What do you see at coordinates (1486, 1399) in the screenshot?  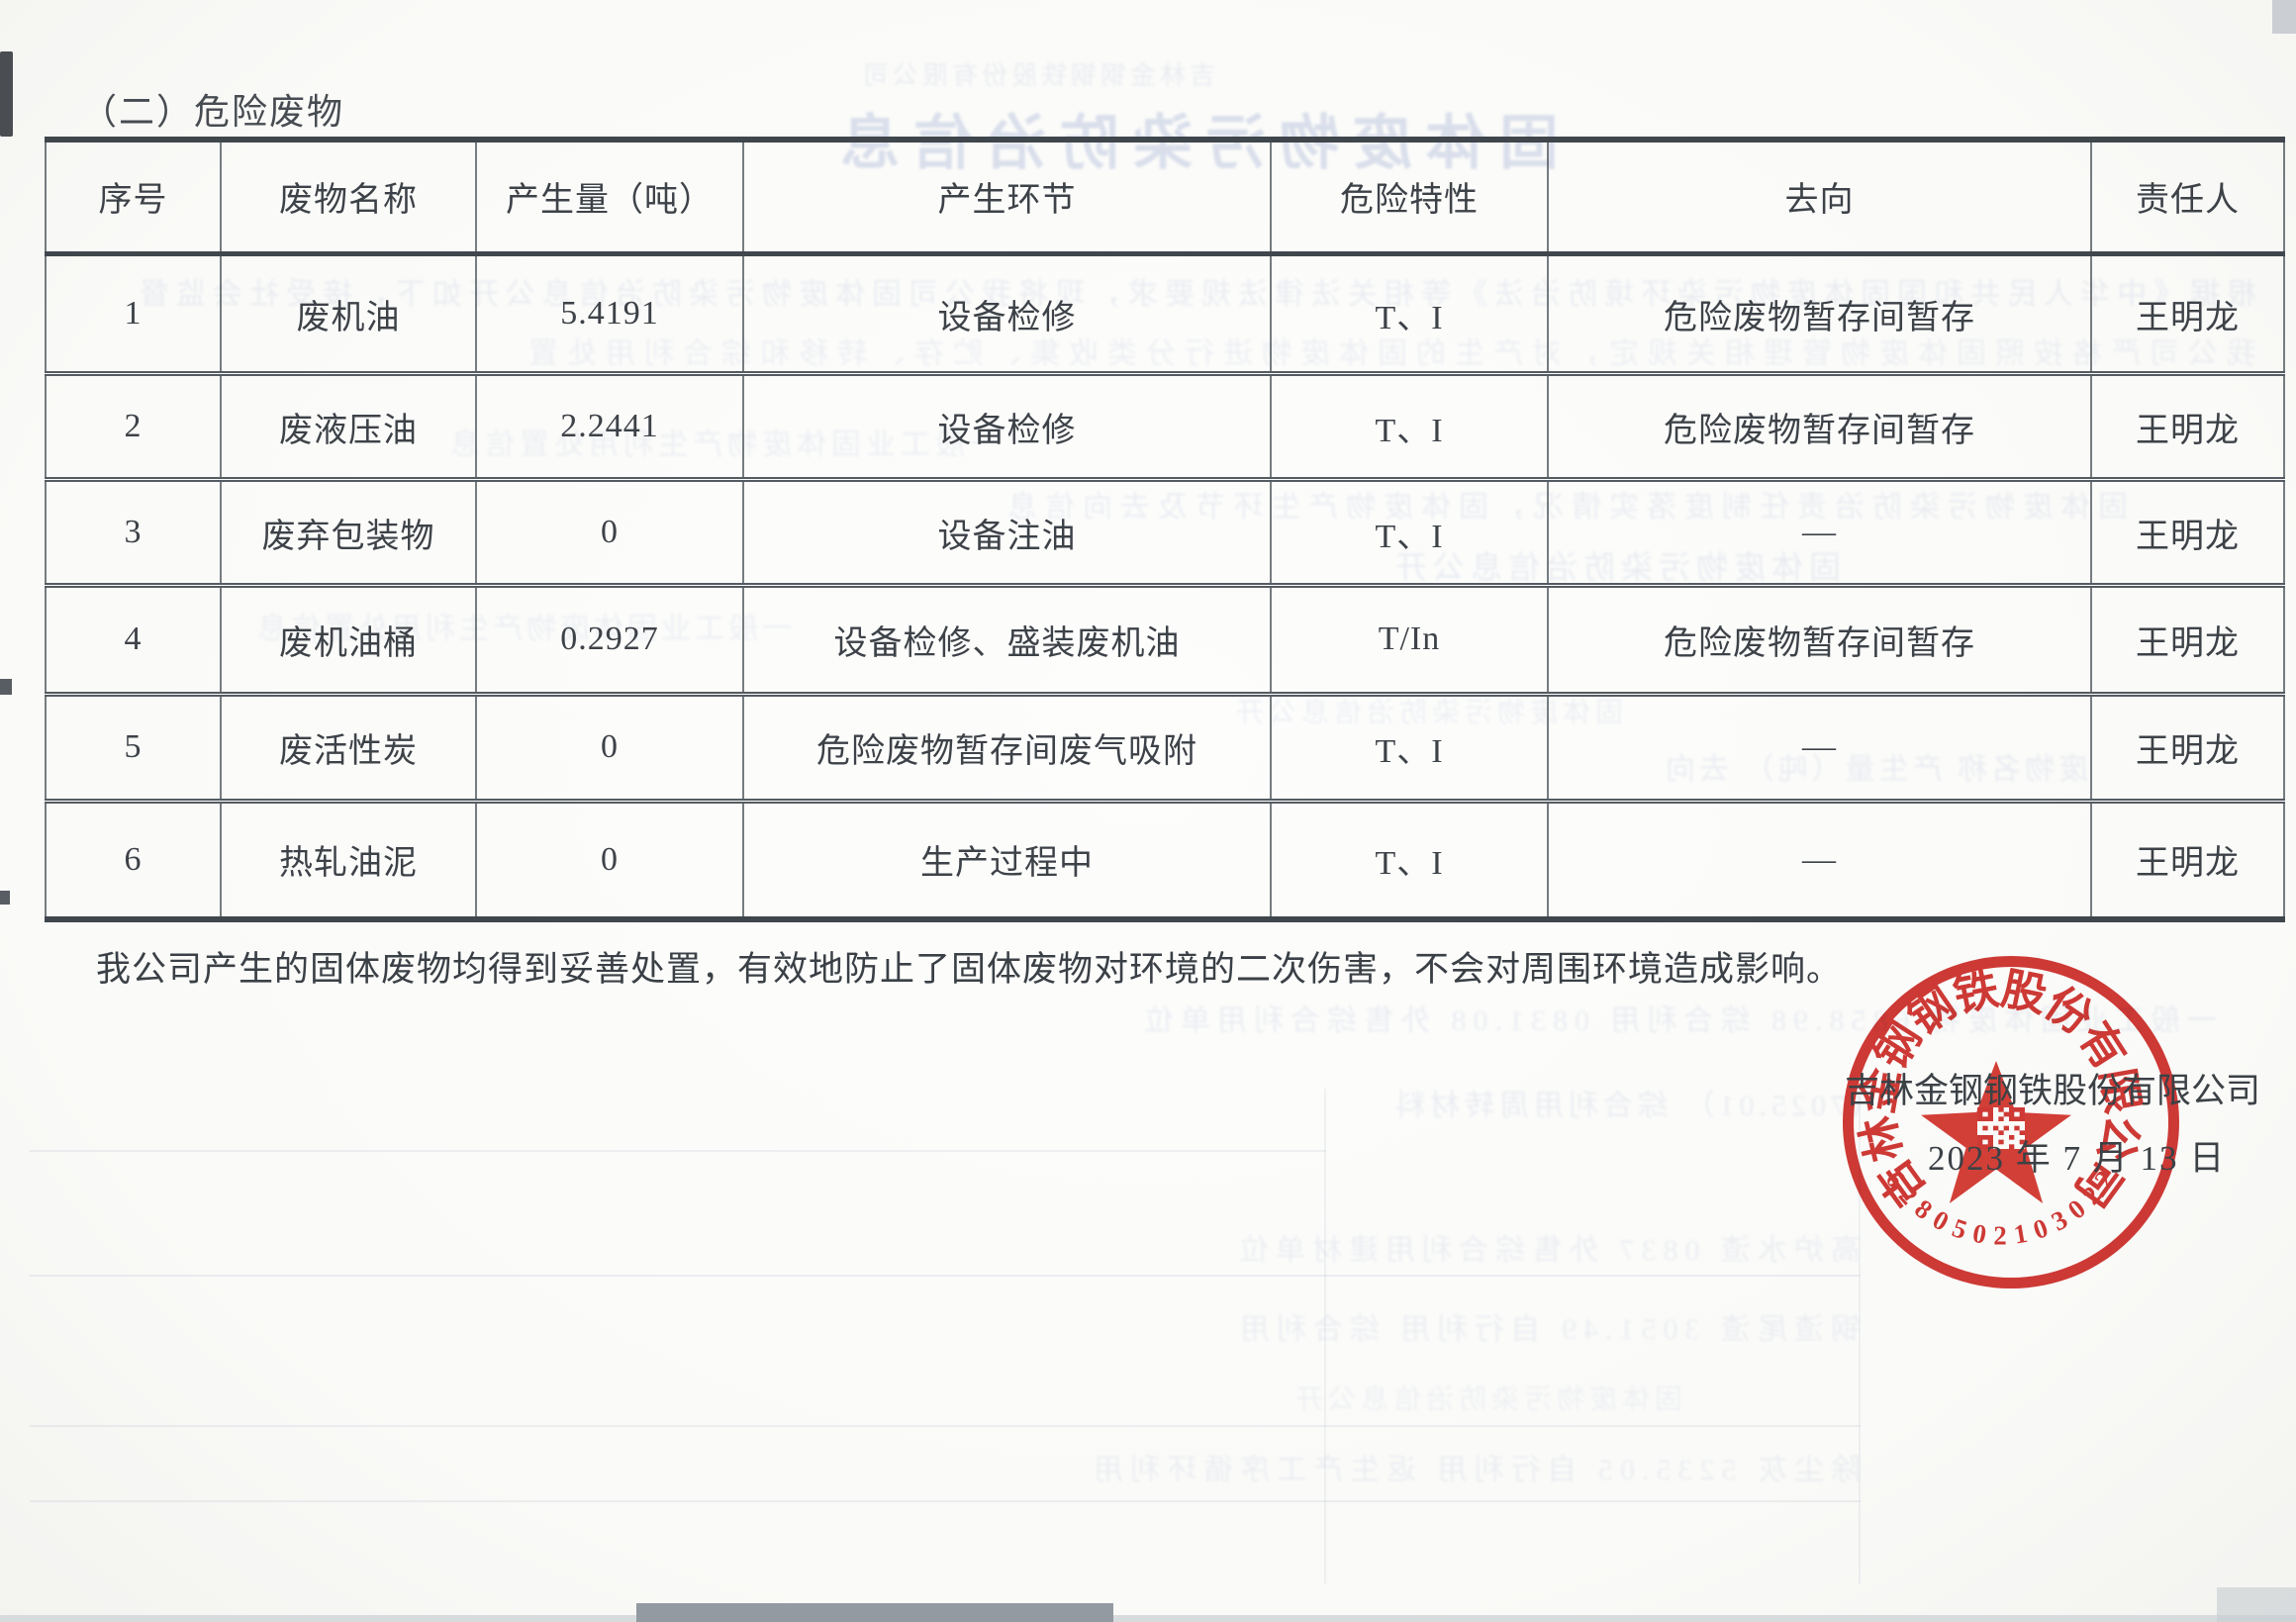 I see `bleedthrough-text: 固体废物污染防治信息公开` at bounding box center [1486, 1399].